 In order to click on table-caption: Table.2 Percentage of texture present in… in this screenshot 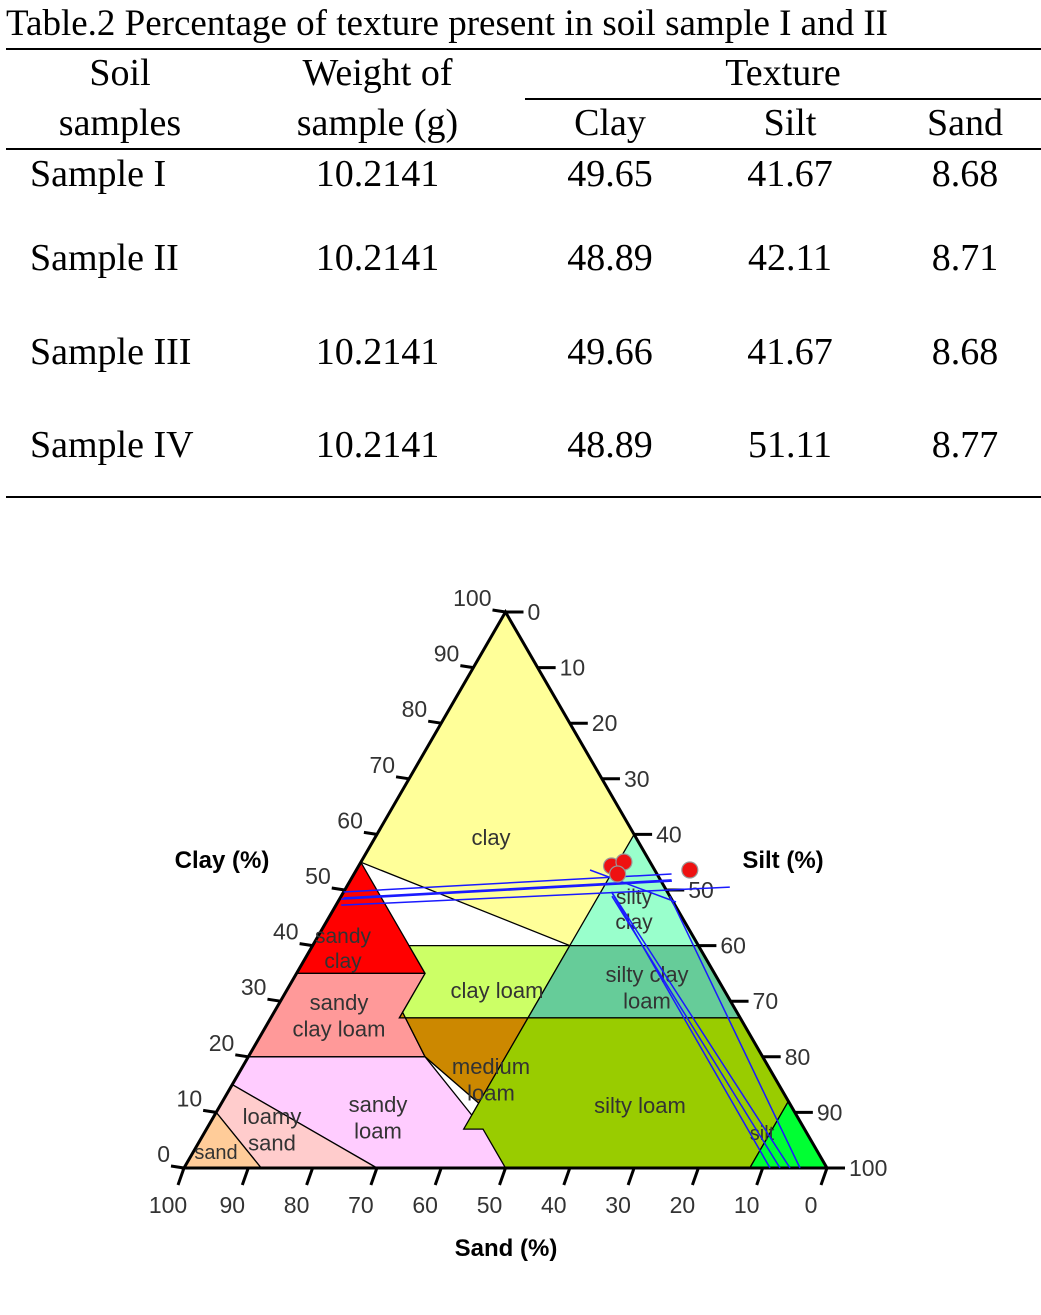, I will do `click(447, 23)`.